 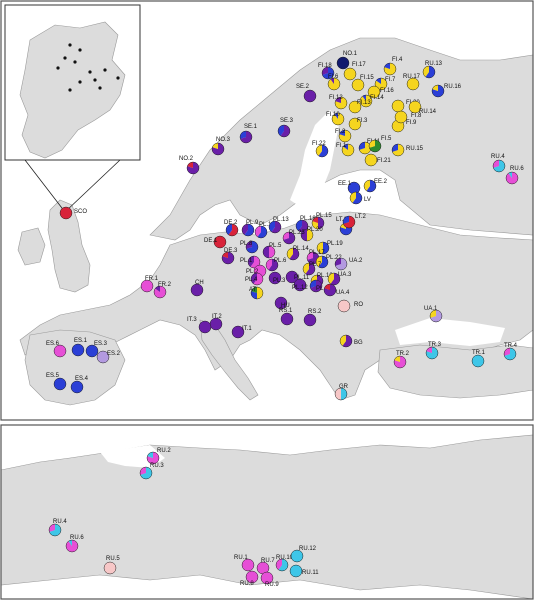 What do you see at coordinates (455, 371) in the screenshot?
I see `turkey-land` at bounding box center [455, 371].